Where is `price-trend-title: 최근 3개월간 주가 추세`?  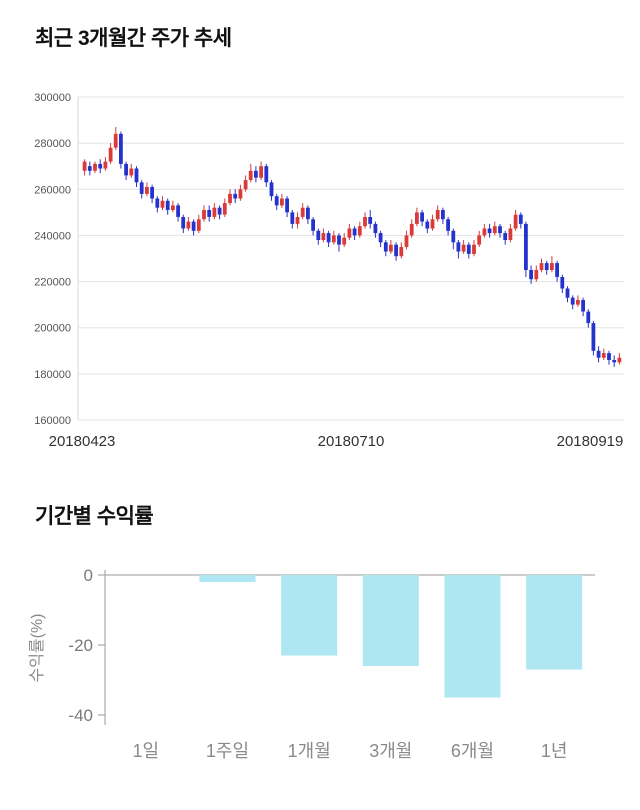 price-trend-title: 최근 3개월간 주가 추세 is located at coordinates (133, 38).